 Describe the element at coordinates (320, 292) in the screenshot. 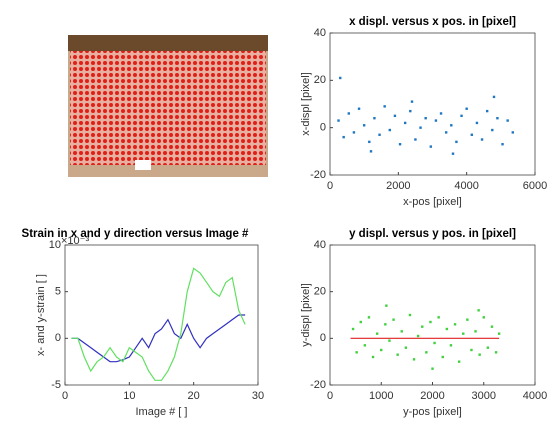

I see `y-tick-label: 20` at that location.